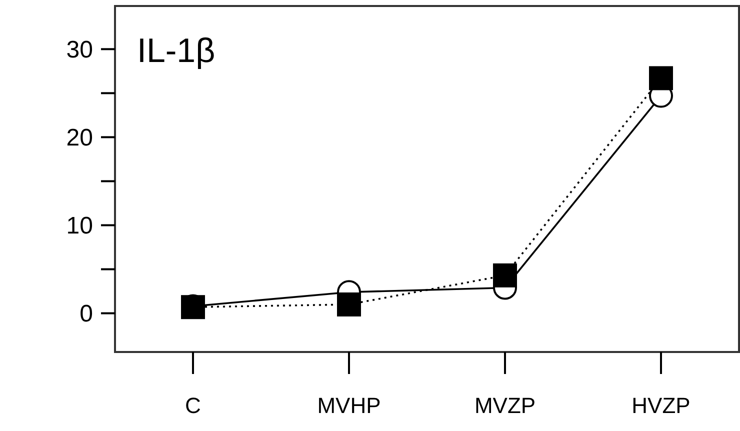 Image resolution: width=740 pixels, height=431 pixels. I want to click on x-tick-label: MVHP, so click(349, 405).